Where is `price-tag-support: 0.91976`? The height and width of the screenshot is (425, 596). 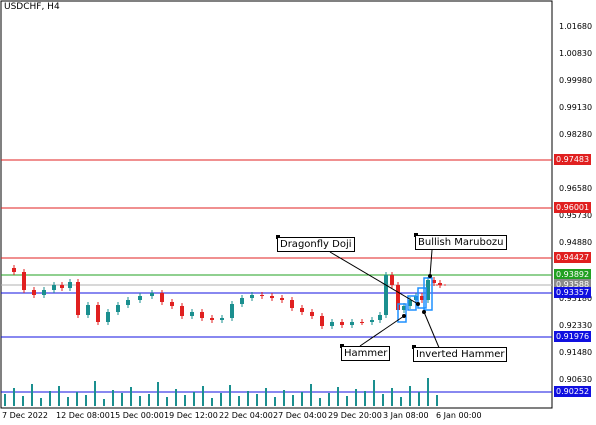
price-tag-support: 0.91976 is located at coordinates (573, 336).